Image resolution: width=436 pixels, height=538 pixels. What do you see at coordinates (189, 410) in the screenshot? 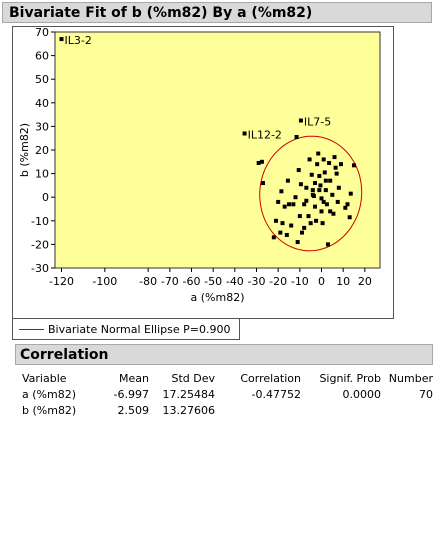
I see `cell-std-dev: 13.27606` at bounding box center [189, 410].